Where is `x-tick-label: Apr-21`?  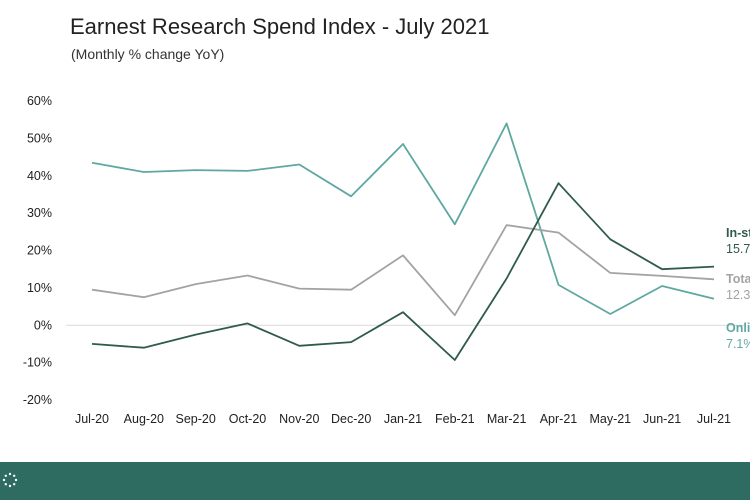
x-tick-label: Apr-21 is located at coordinates (559, 419).